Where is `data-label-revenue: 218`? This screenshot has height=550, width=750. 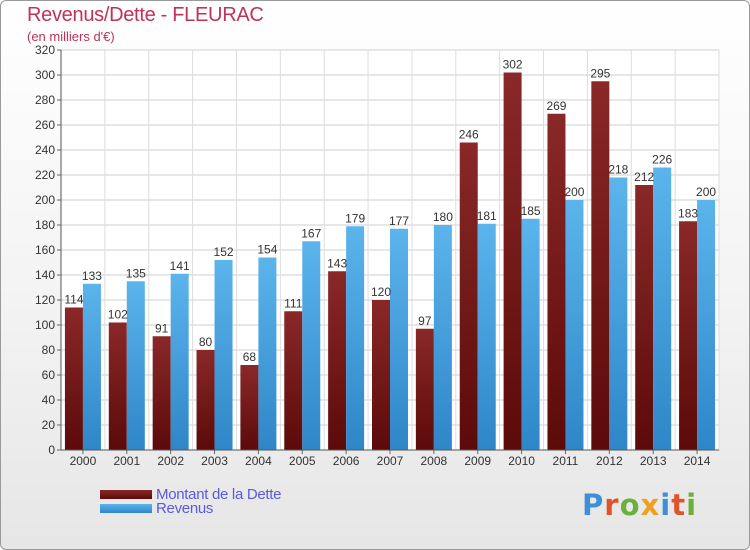 data-label-revenue: 218 is located at coordinates (618, 170).